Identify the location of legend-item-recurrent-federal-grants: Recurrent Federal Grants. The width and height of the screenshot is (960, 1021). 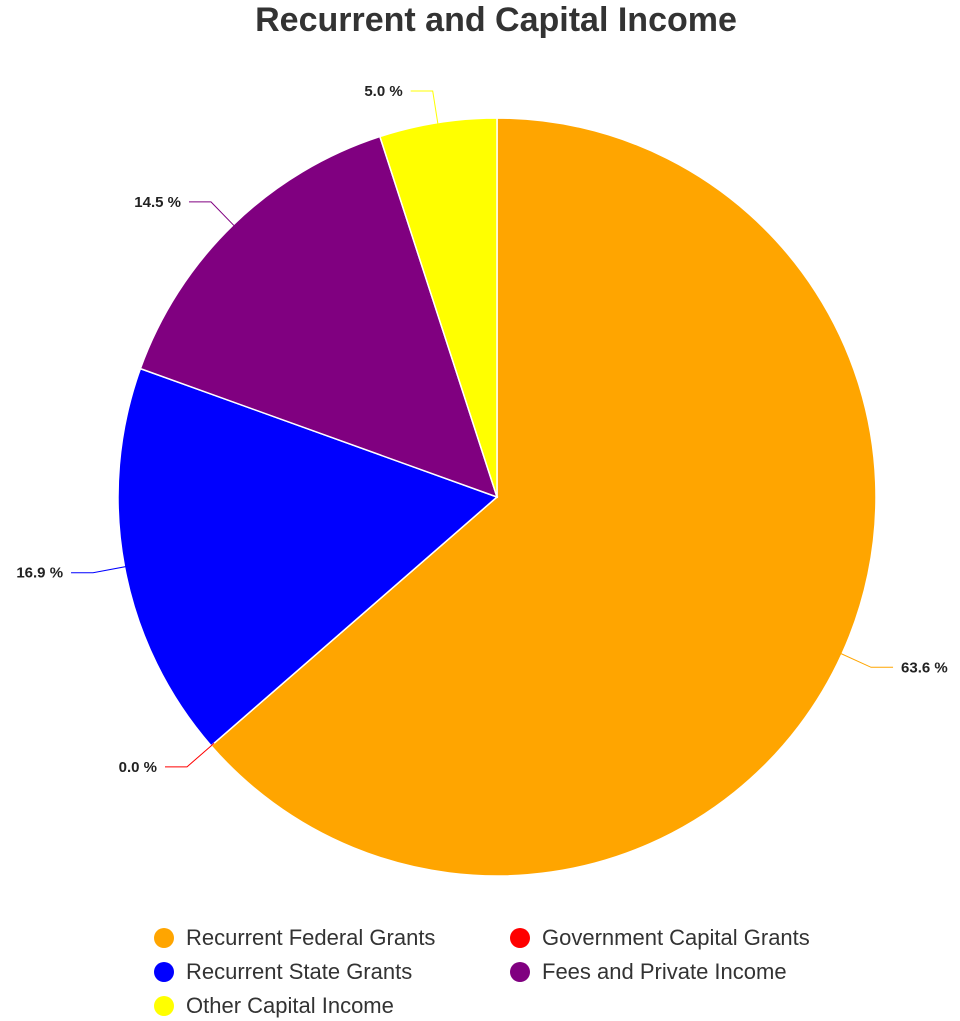
(332, 937).